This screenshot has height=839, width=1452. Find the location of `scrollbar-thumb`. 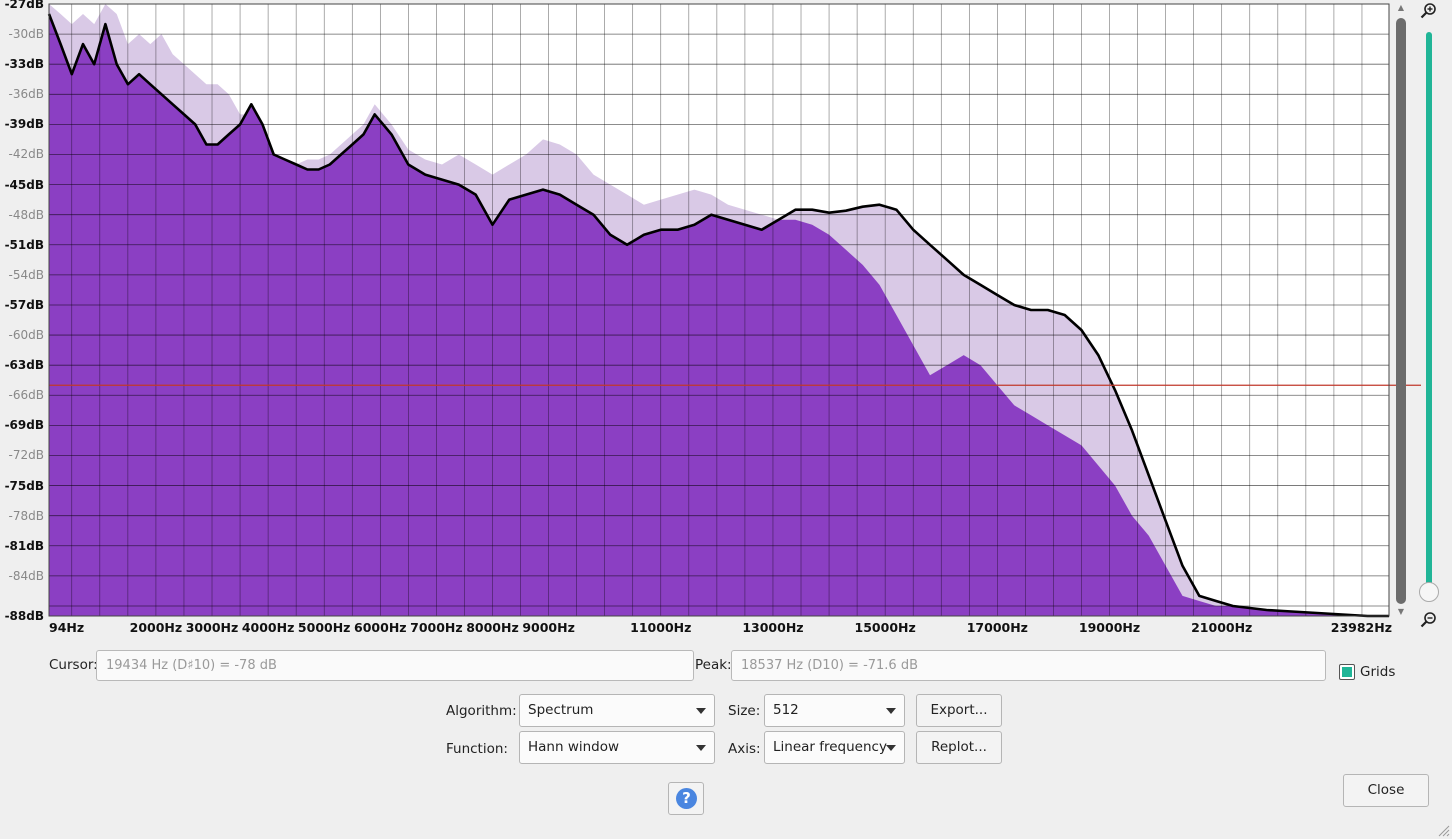

scrollbar-thumb is located at coordinates (1401, 311).